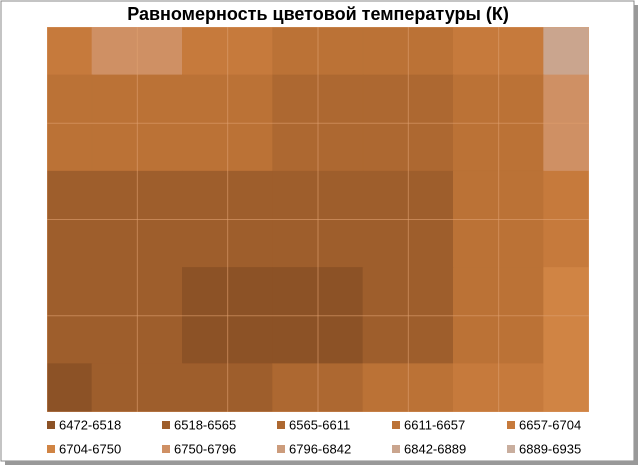 The image size is (639, 471). Describe the element at coordinates (550, 448) in the screenshot. I see `legend-label: 6889-6935` at that location.